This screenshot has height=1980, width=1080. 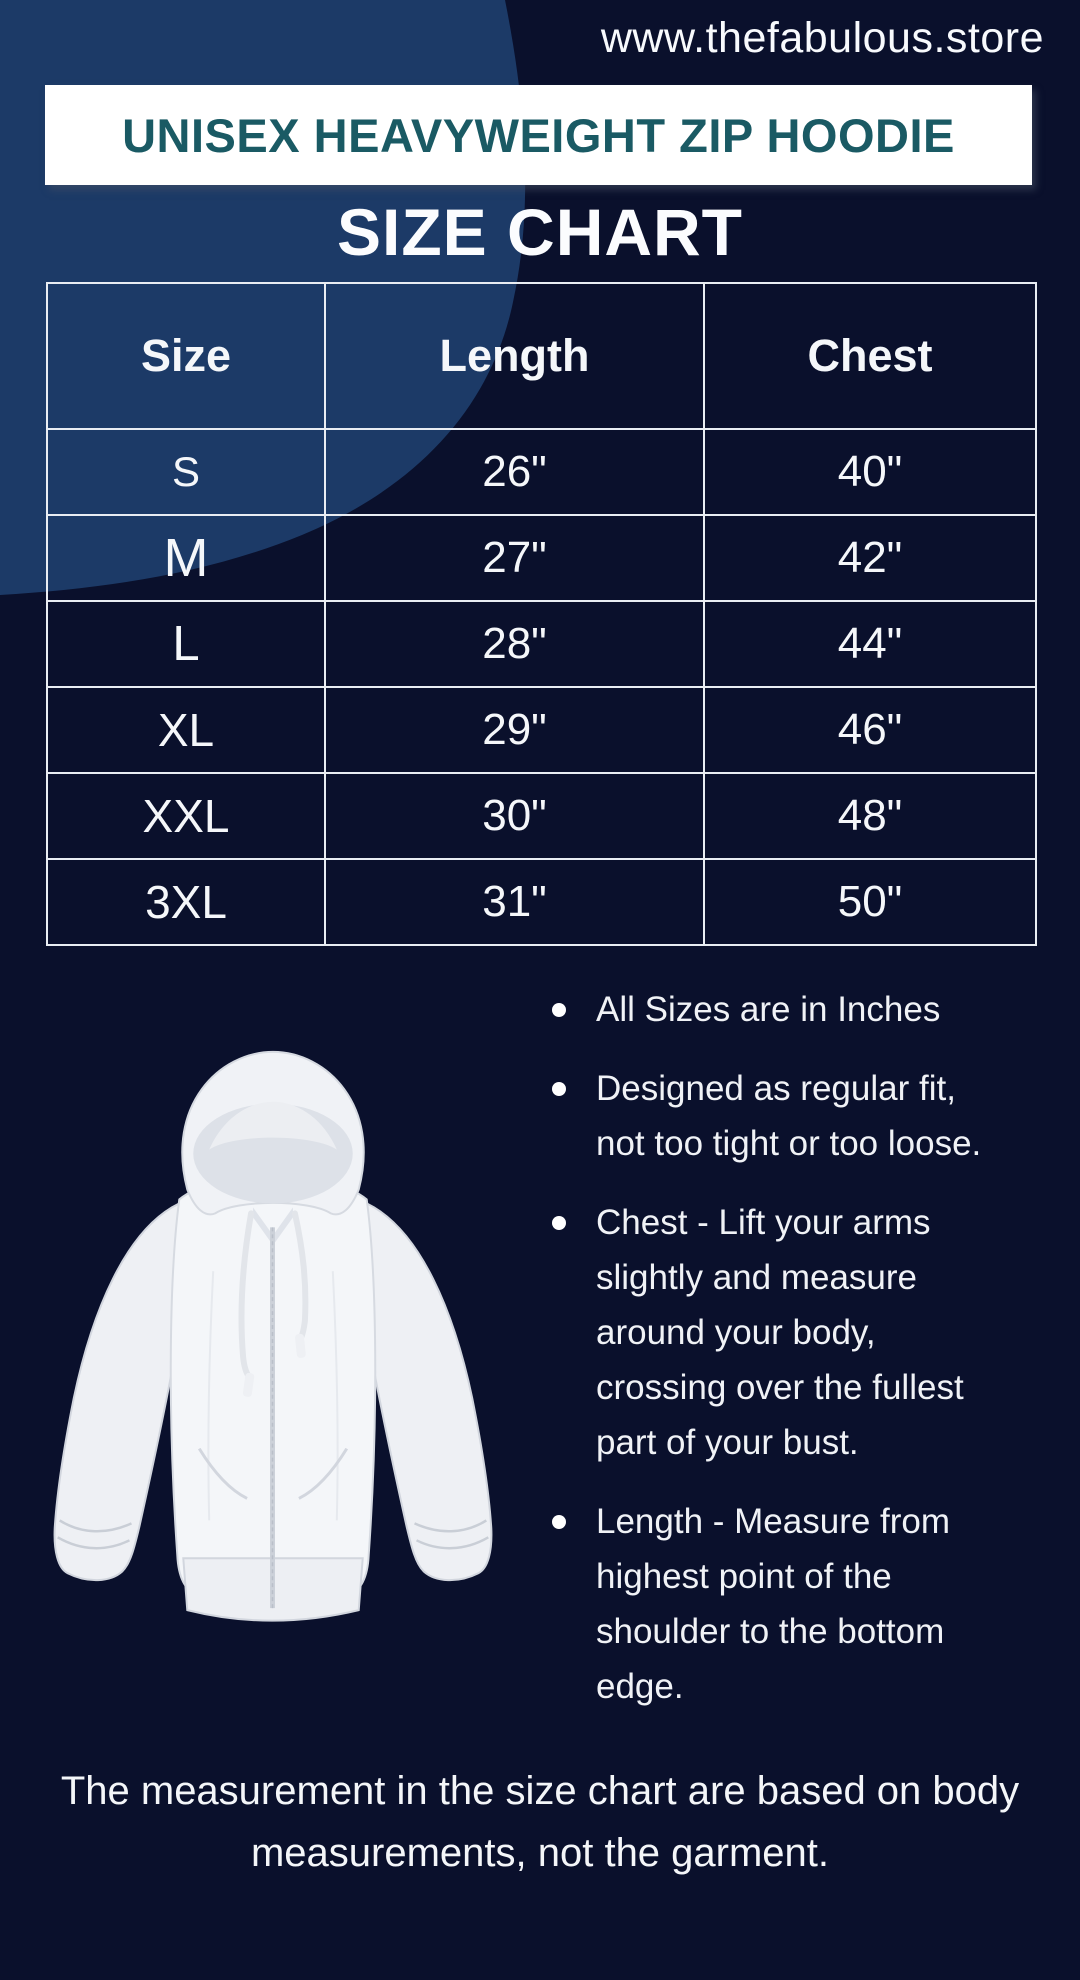 I want to click on cell-size: L, so click(x=186, y=644).